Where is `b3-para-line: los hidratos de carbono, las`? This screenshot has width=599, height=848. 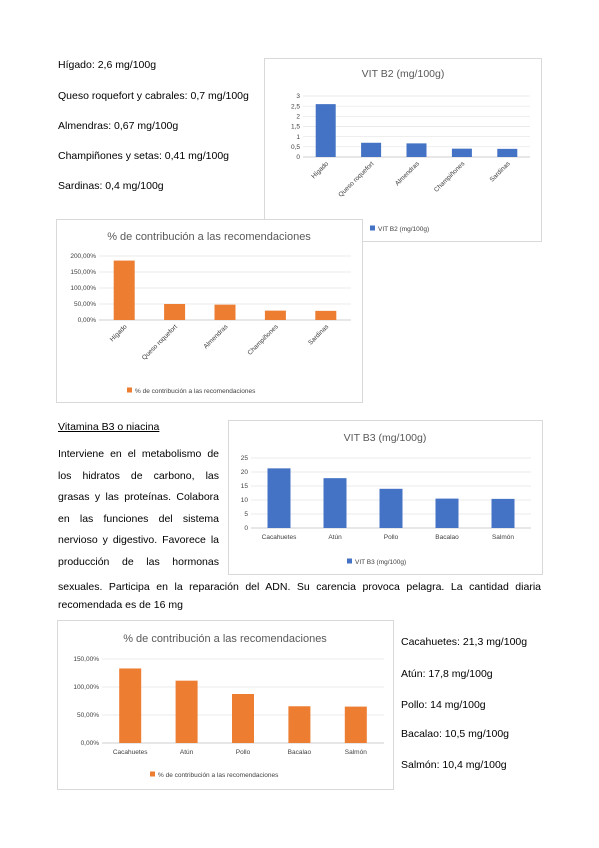
b3-para-line: los hidratos de carbono, las is located at coordinates (138, 475).